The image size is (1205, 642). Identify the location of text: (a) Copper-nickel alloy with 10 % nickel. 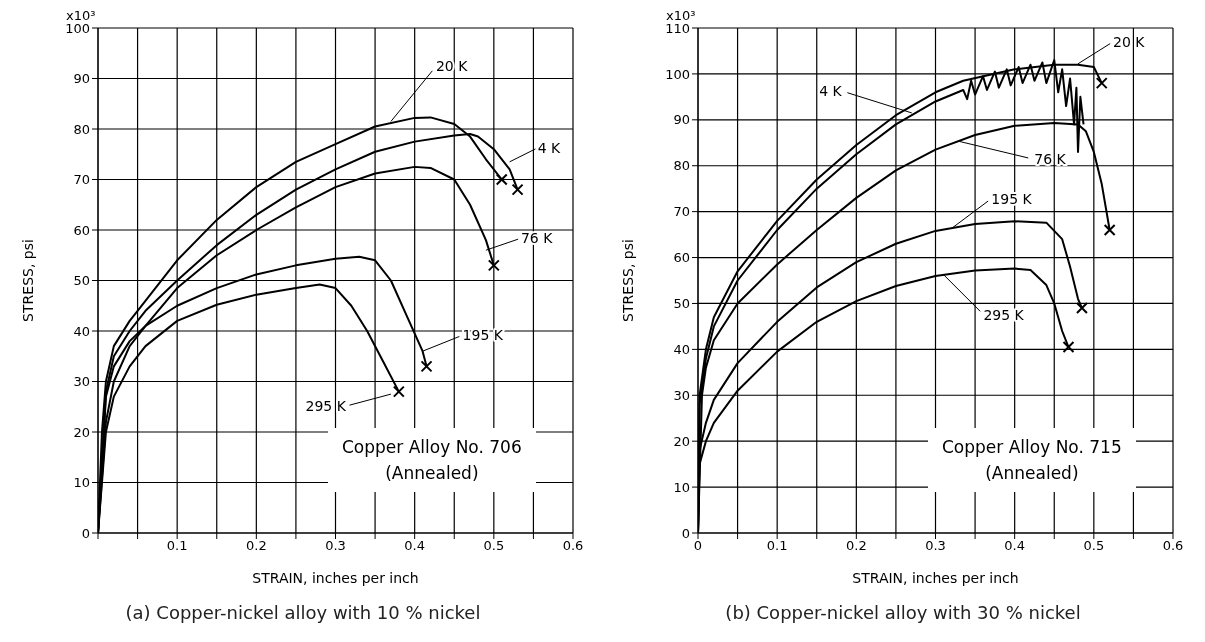
(303, 612).